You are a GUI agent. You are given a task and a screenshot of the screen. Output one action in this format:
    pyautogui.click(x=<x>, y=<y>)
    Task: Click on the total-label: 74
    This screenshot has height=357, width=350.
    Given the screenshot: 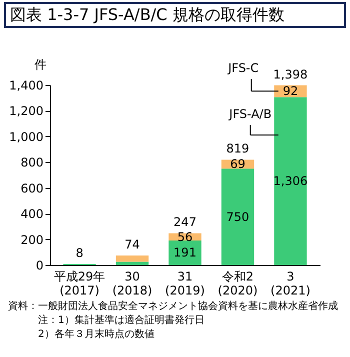 What is the action you would take?
    pyautogui.click(x=132, y=244)
    